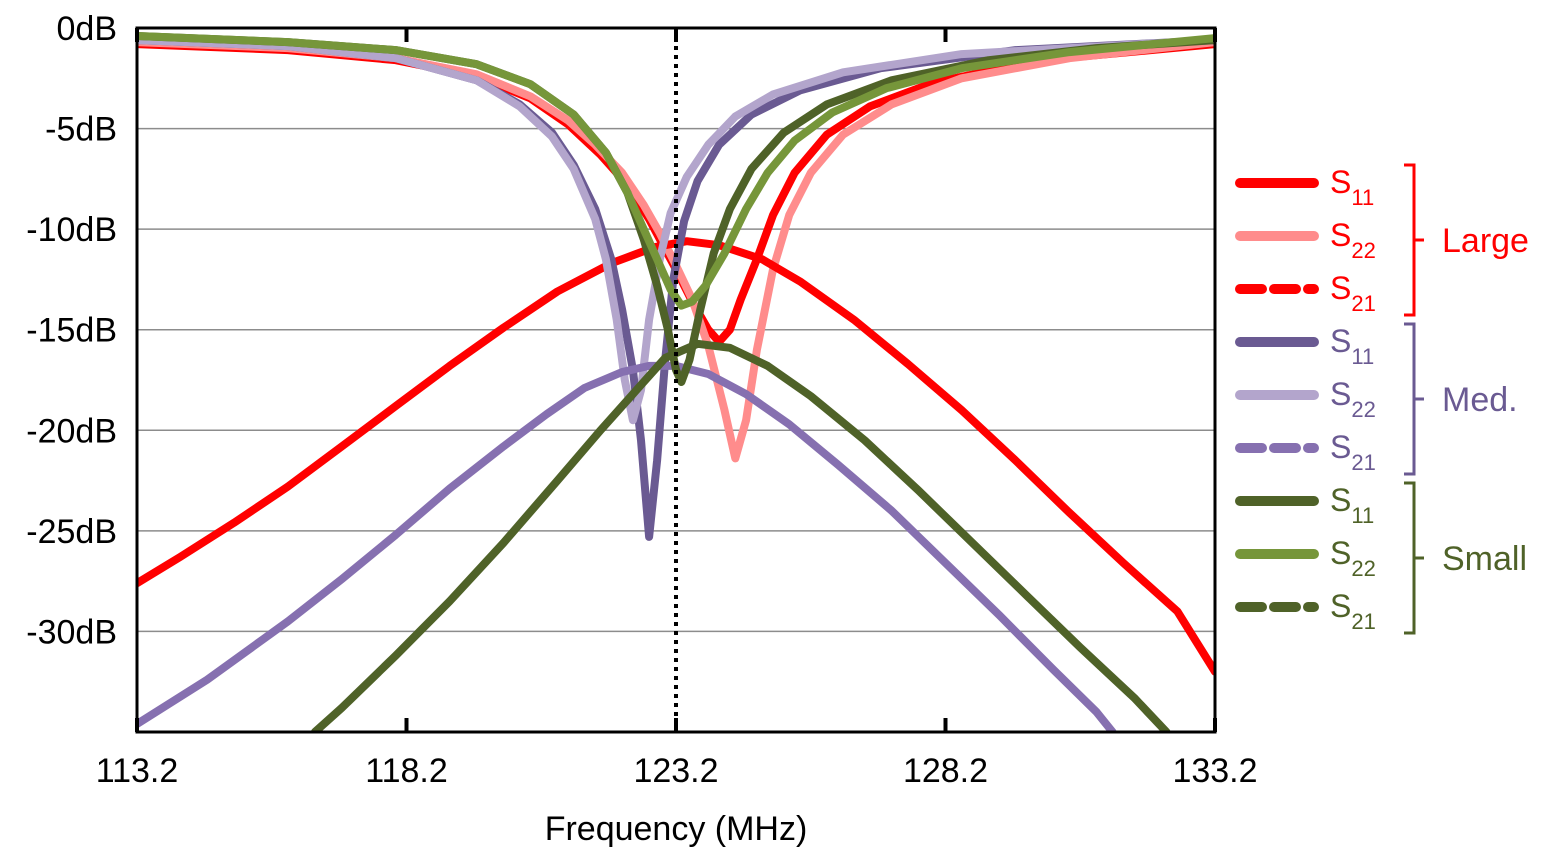 The width and height of the screenshot is (1552, 860). I want to click on x-axis-title: Frequency (MHz), so click(676, 829).